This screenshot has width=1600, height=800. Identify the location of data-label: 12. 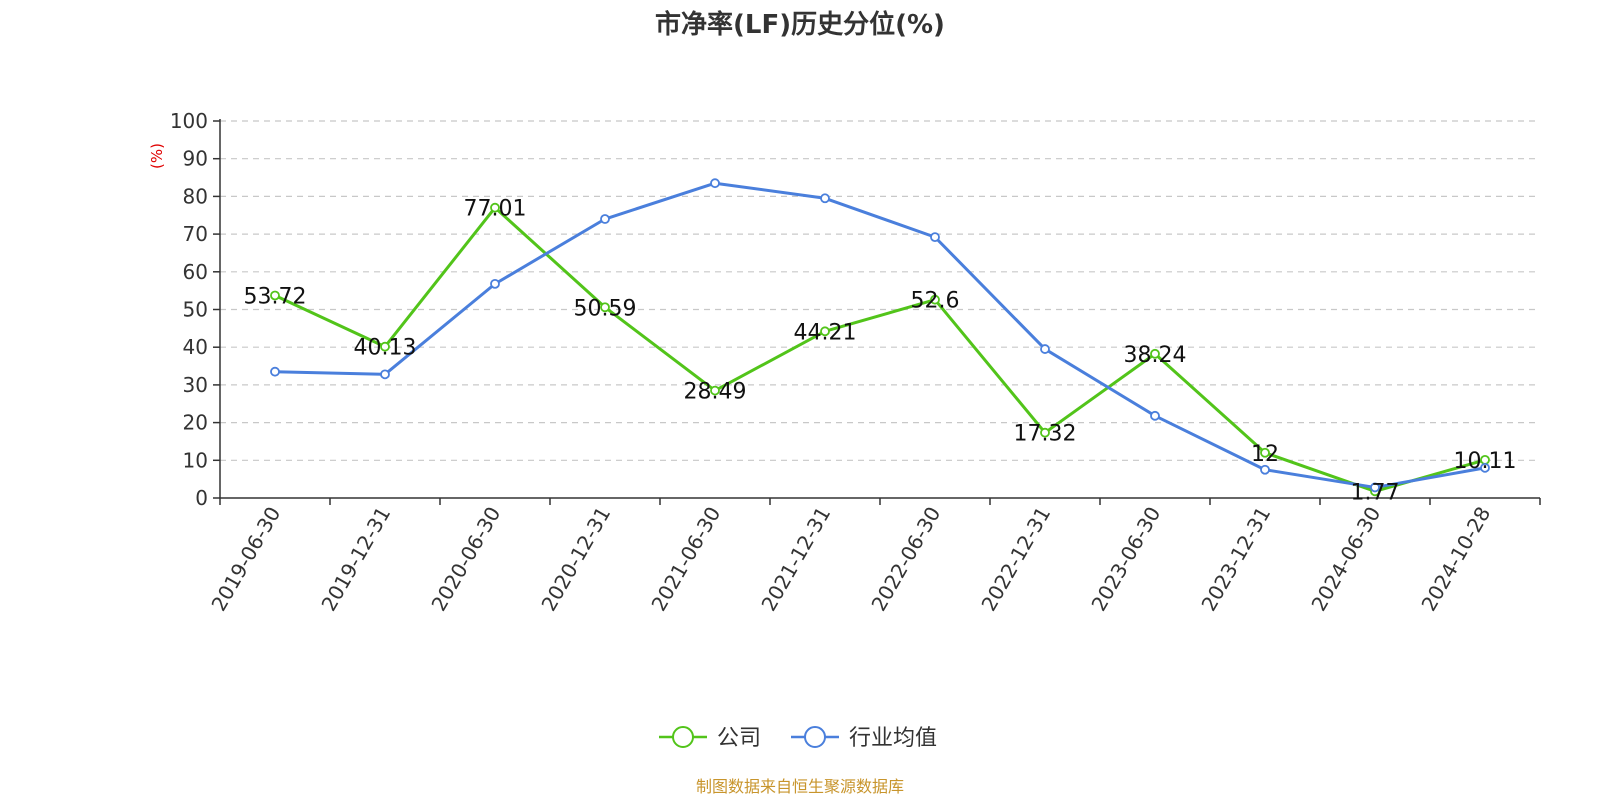
(1265, 454).